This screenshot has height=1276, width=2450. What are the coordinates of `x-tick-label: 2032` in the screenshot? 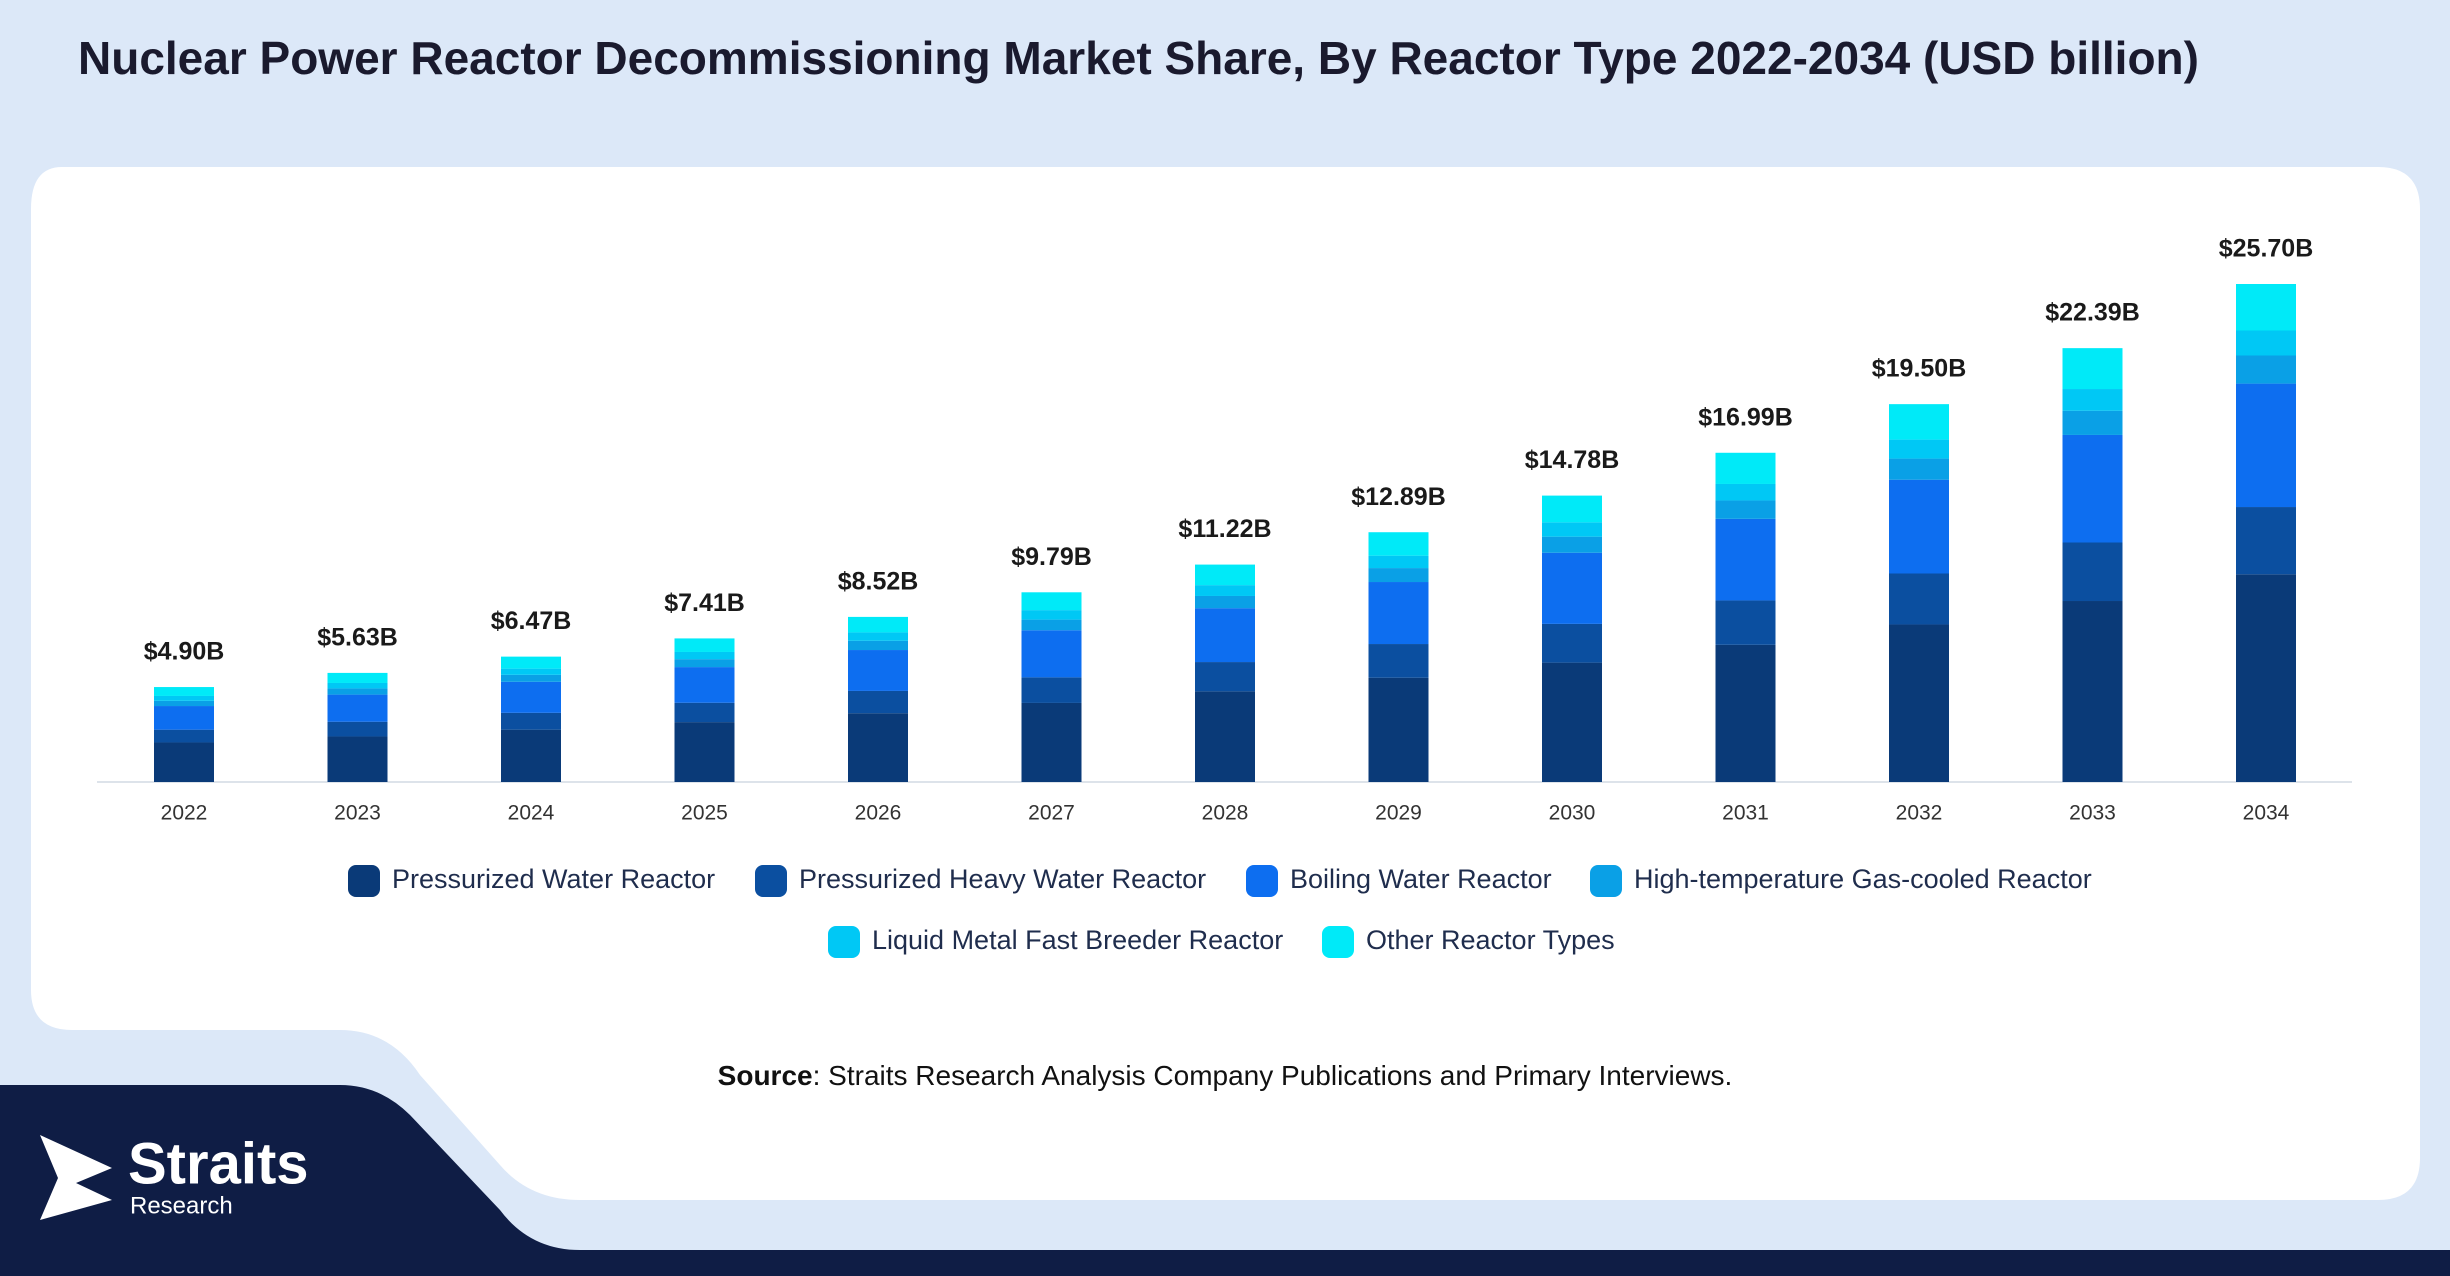 It's located at (1919, 813).